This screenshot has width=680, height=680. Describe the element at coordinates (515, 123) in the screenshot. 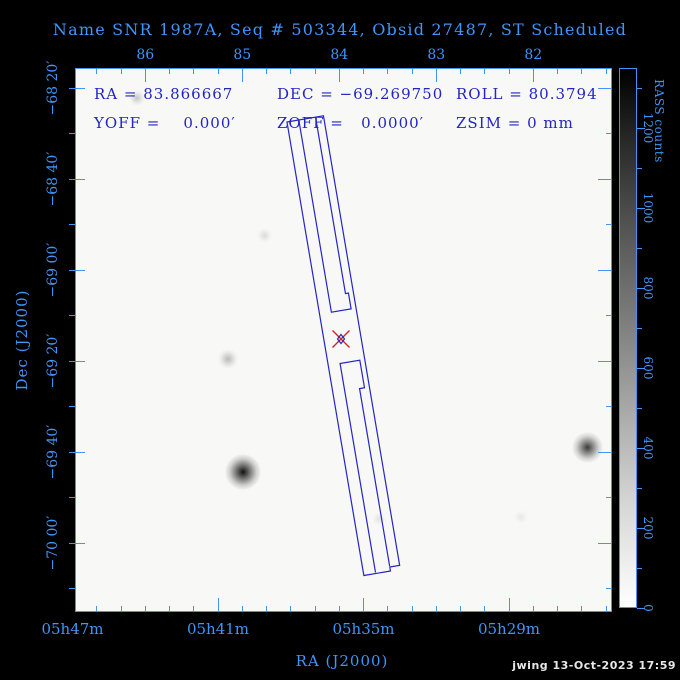

I see `info-zsim: ZSIM = 0 mm` at that location.